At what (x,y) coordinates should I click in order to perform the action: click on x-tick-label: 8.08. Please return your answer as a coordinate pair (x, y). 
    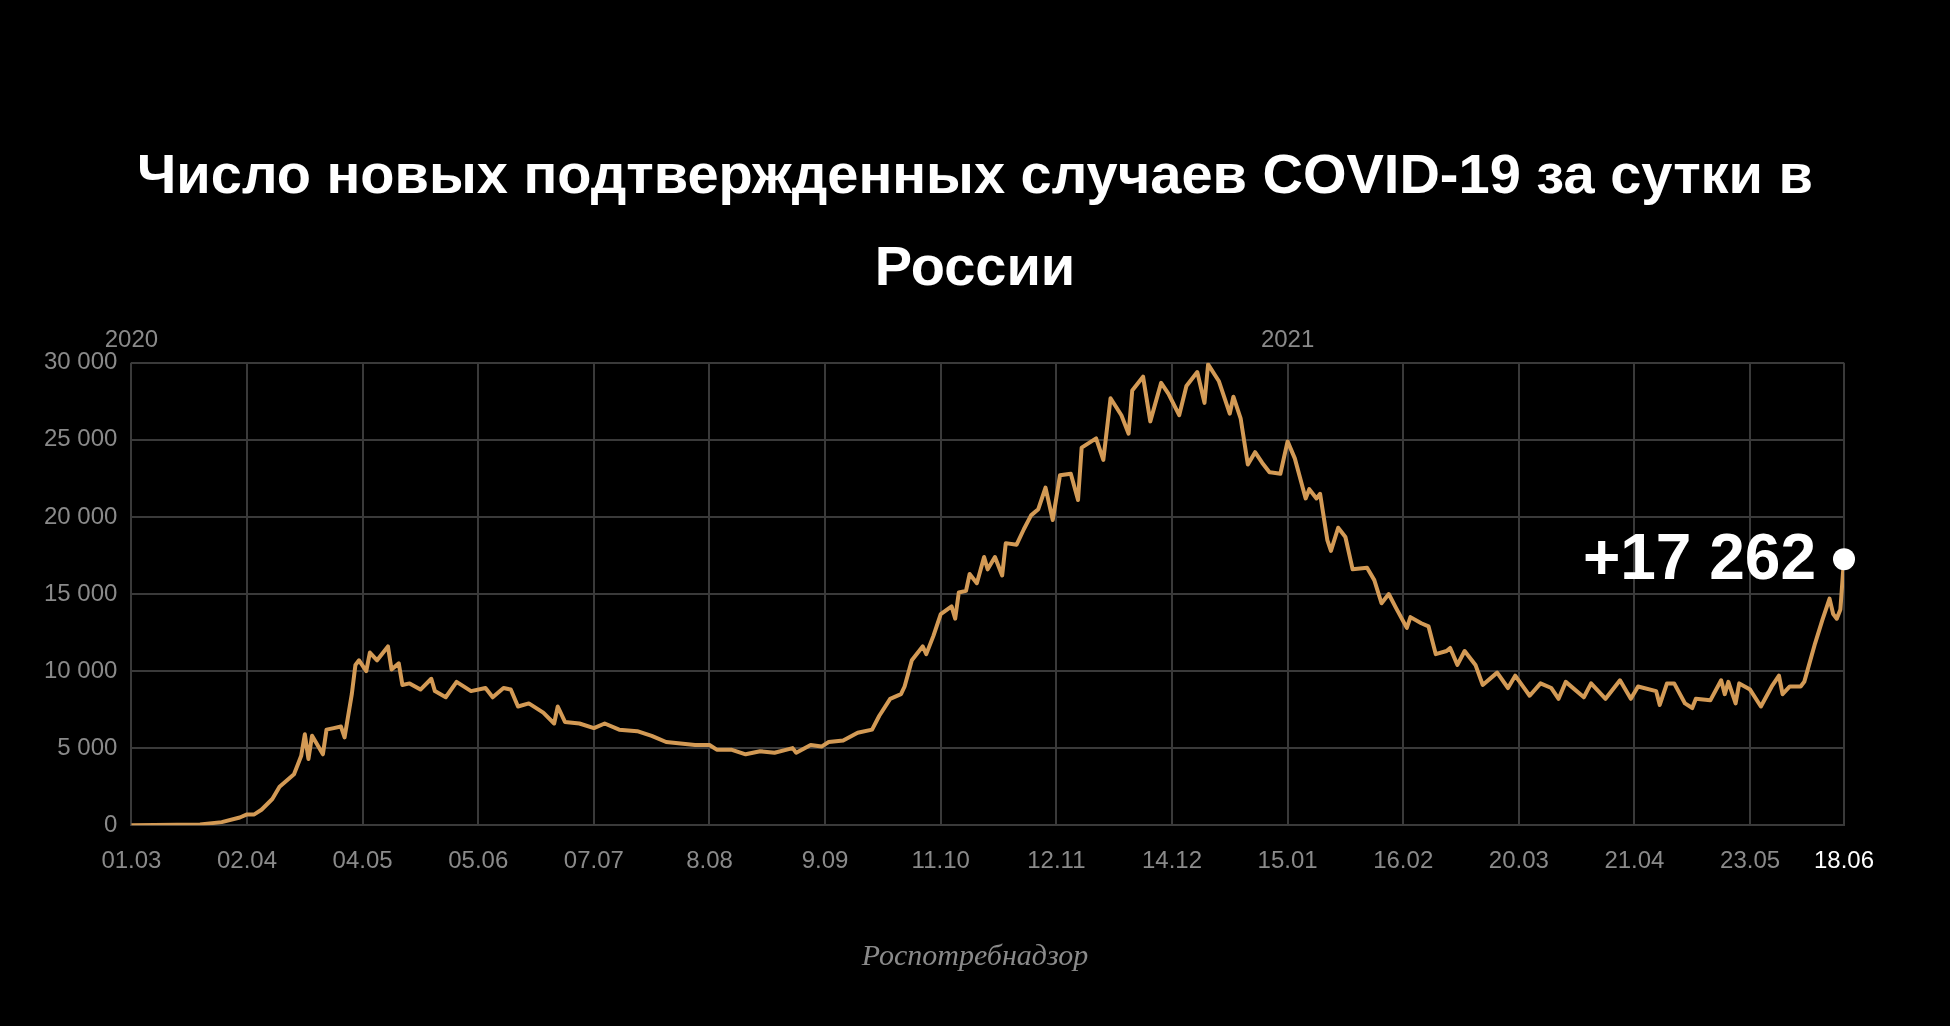
    Looking at the image, I should click on (709, 860).